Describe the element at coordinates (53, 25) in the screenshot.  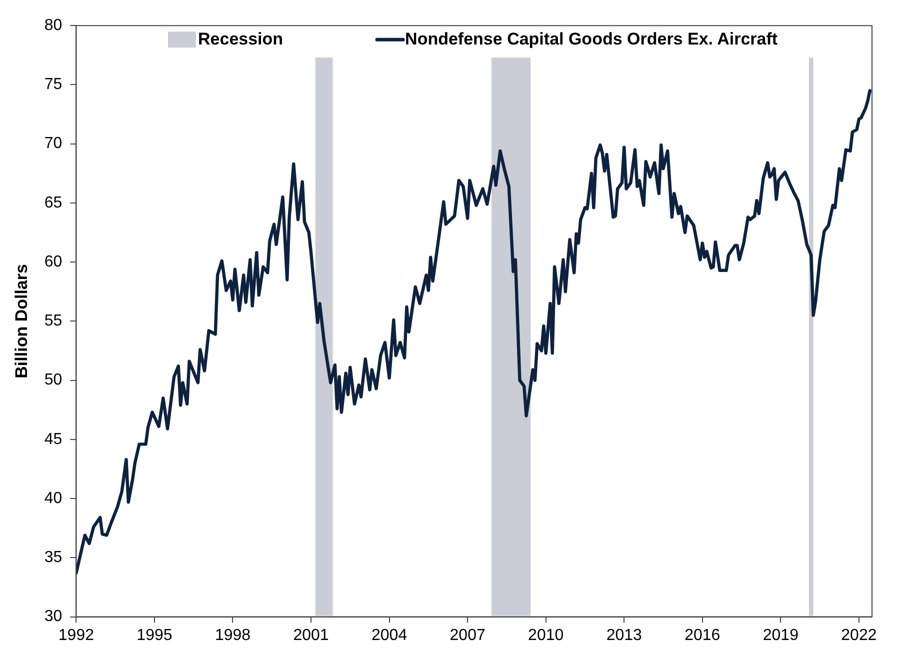
I see `y-tick-label: 80` at that location.